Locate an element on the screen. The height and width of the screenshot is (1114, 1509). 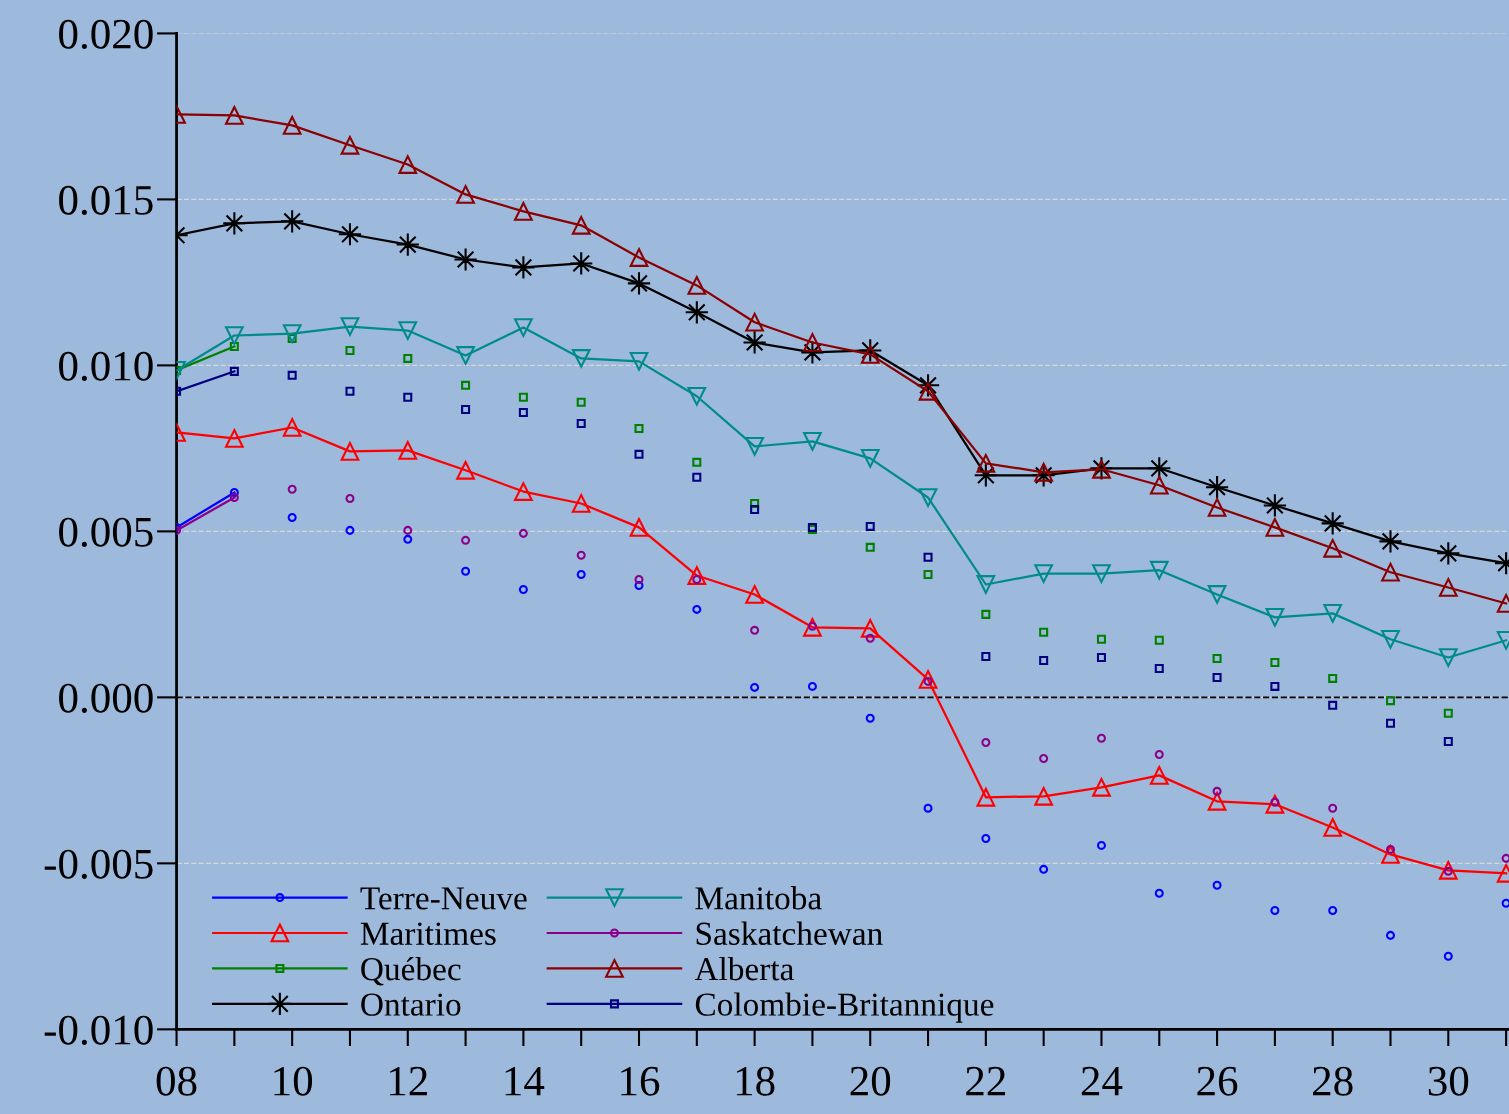
x-tick-label: 10 is located at coordinates (293, 1081).